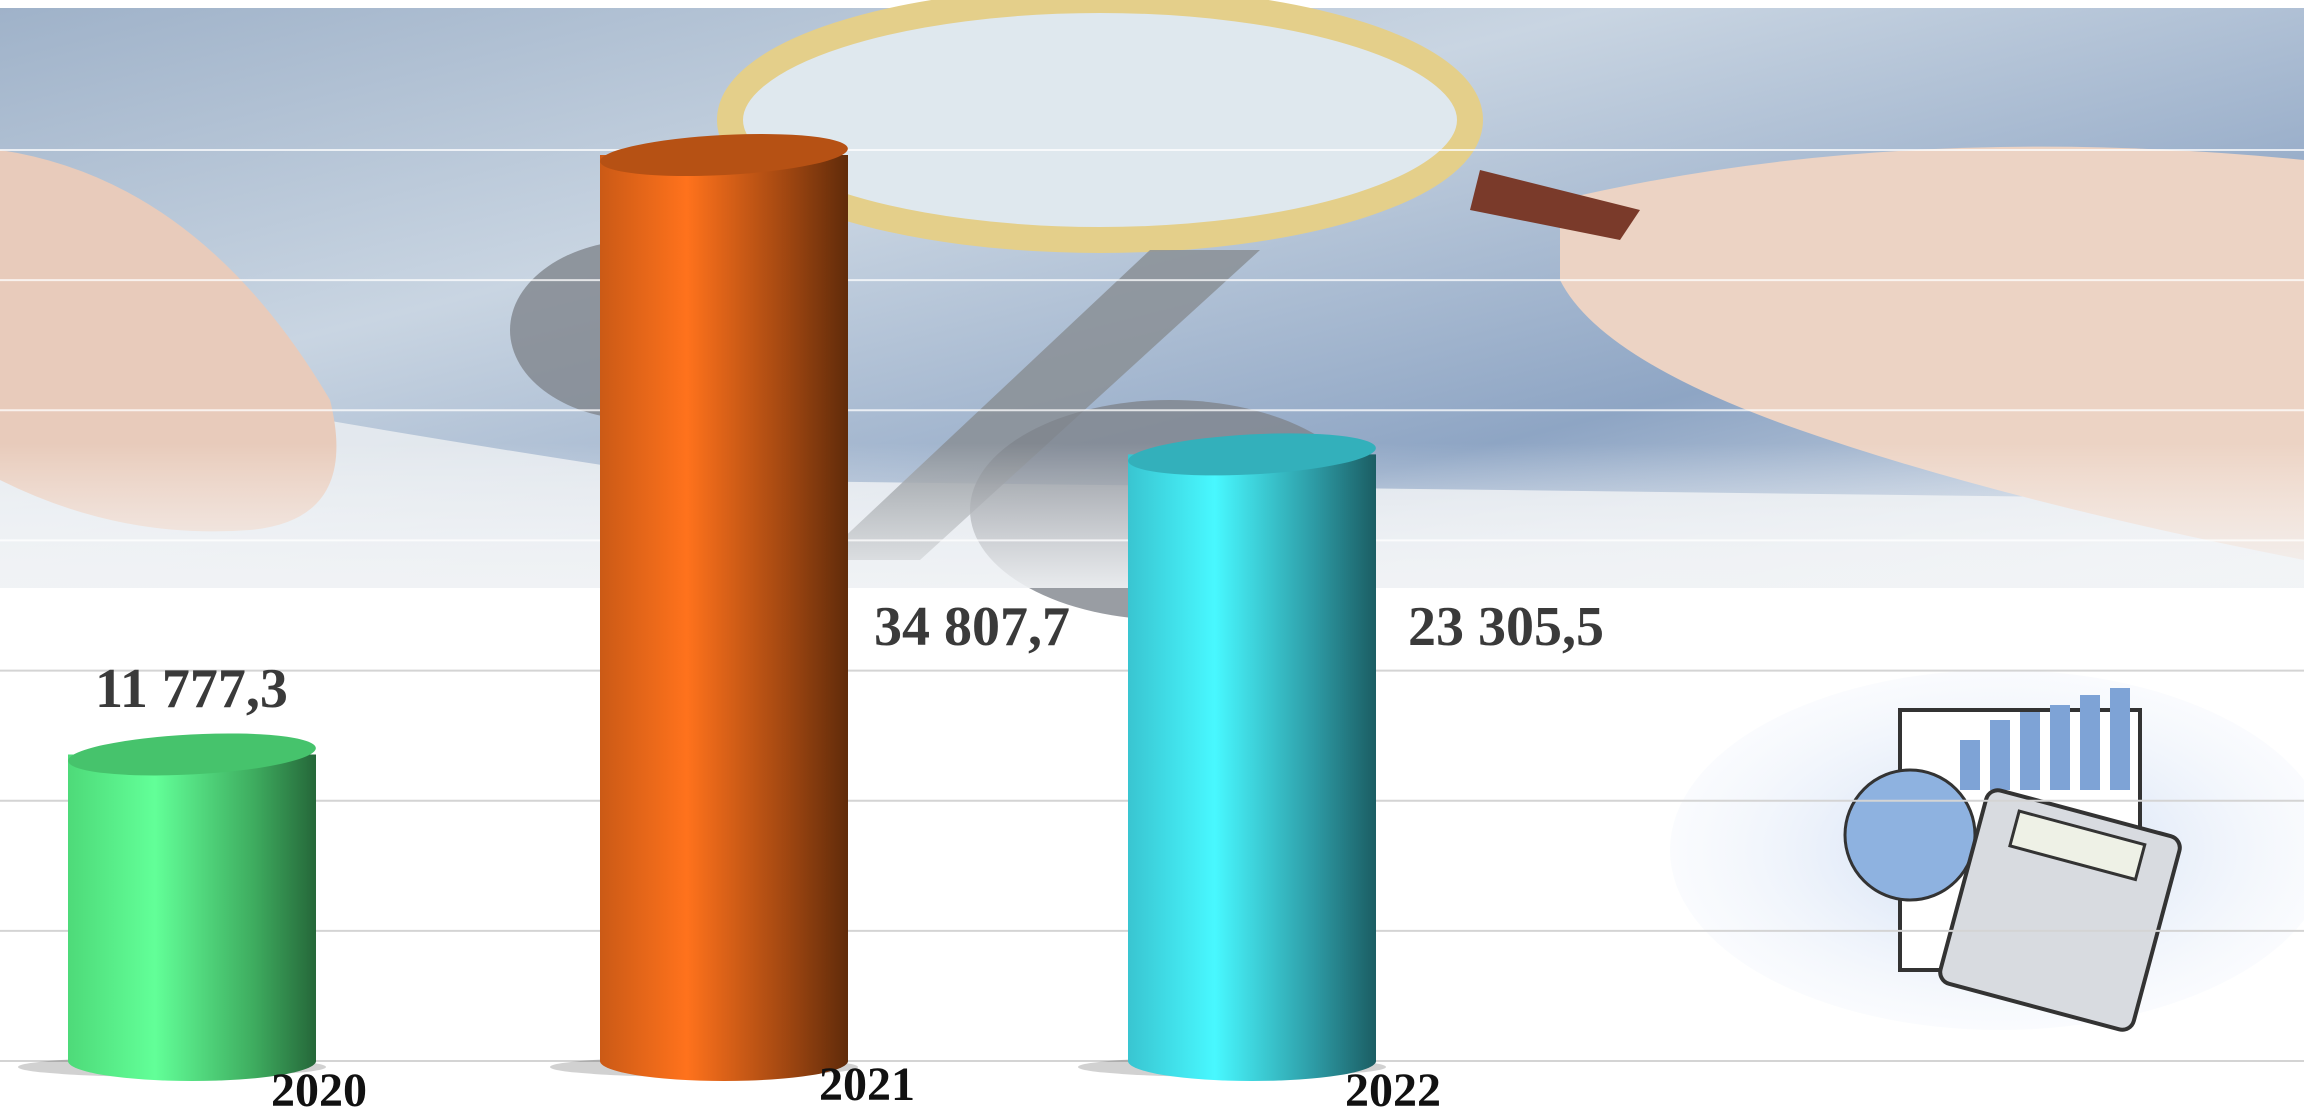  Describe the element at coordinates (867, 1084) in the screenshot. I see `x-tick-label: 2021` at that location.